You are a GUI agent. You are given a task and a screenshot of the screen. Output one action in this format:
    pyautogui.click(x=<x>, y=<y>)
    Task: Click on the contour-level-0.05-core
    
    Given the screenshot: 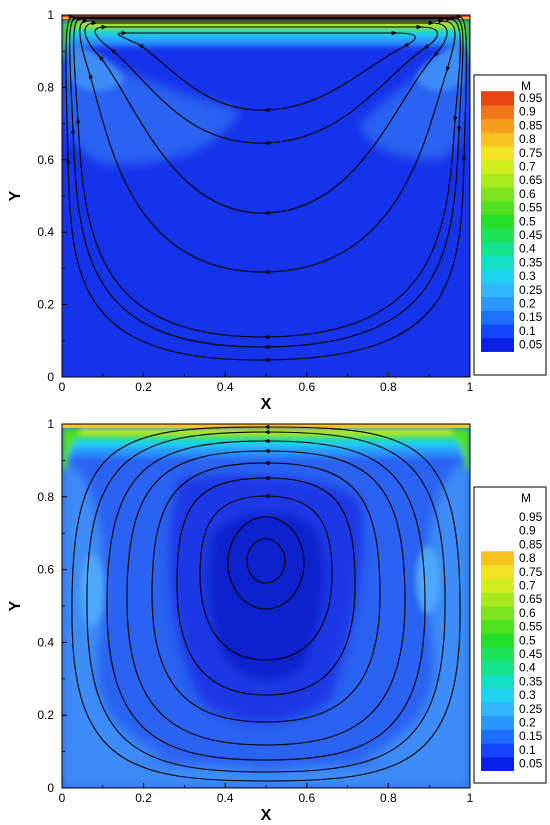 What is the action you would take?
    pyautogui.click(x=266, y=599)
    